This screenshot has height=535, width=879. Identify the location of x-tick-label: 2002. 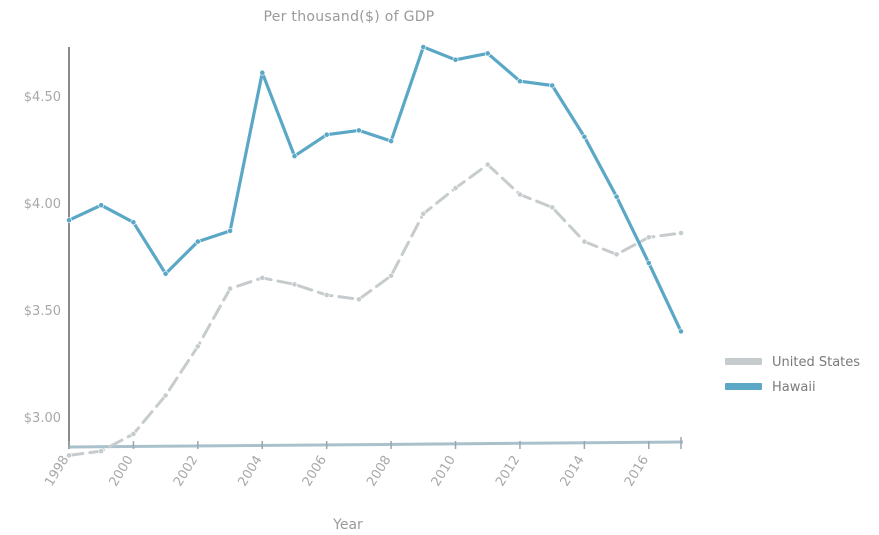
(186, 471).